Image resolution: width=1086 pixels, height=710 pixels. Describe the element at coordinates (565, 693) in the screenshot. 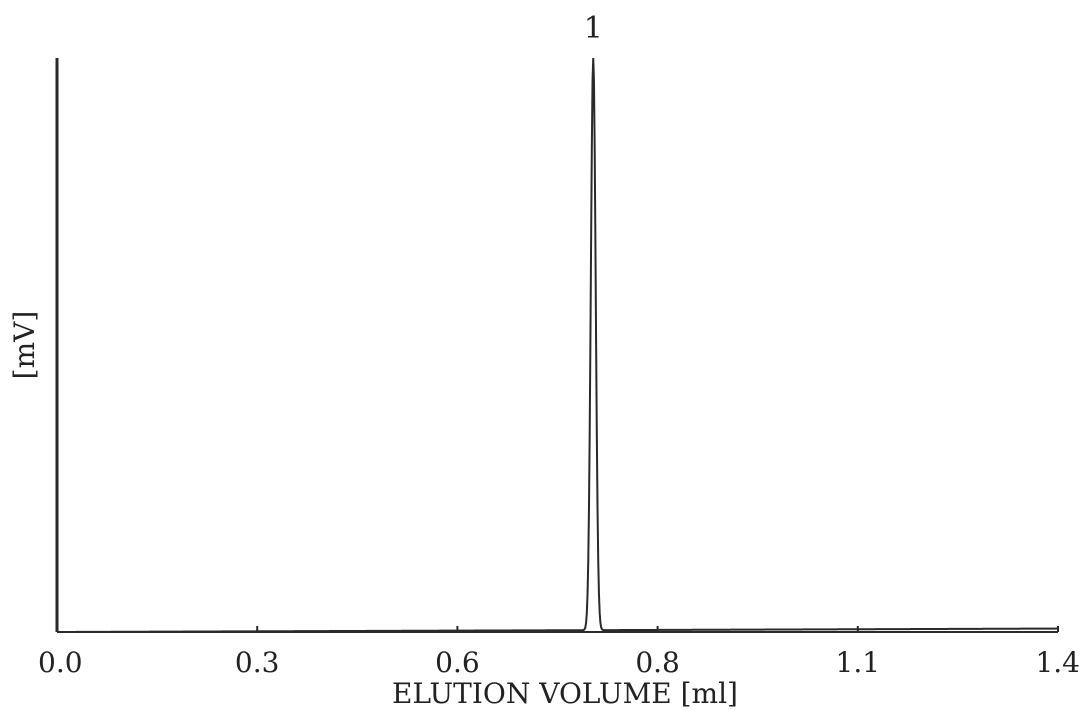

I see `x-axis-title: ELUTION VOLUME [ml]` at that location.